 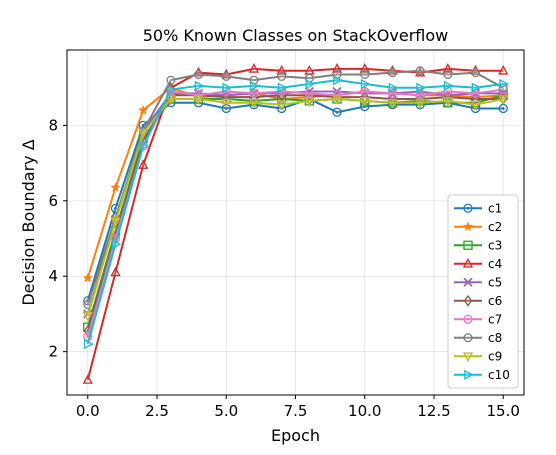 I want to click on legend-entry-c4: c4, so click(x=478, y=264).